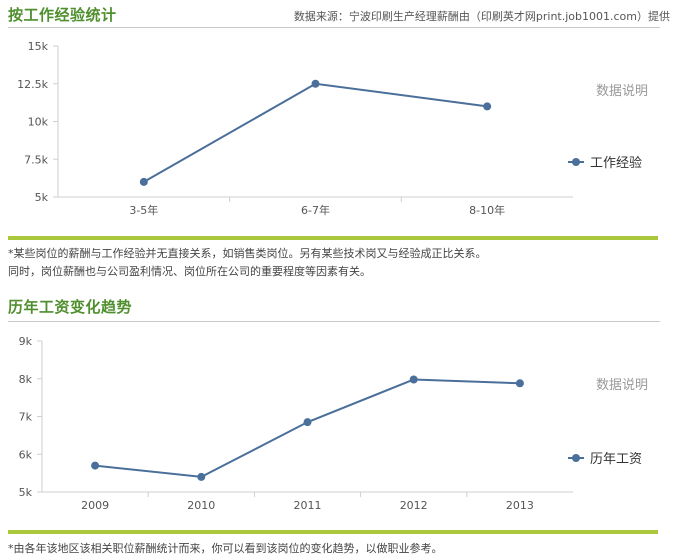 The height and width of the screenshot is (560, 678). What do you see at coordinates (616, 459) in the screenshot?
I see `legend-label: 历年工资` at bounding box center [616, 459].